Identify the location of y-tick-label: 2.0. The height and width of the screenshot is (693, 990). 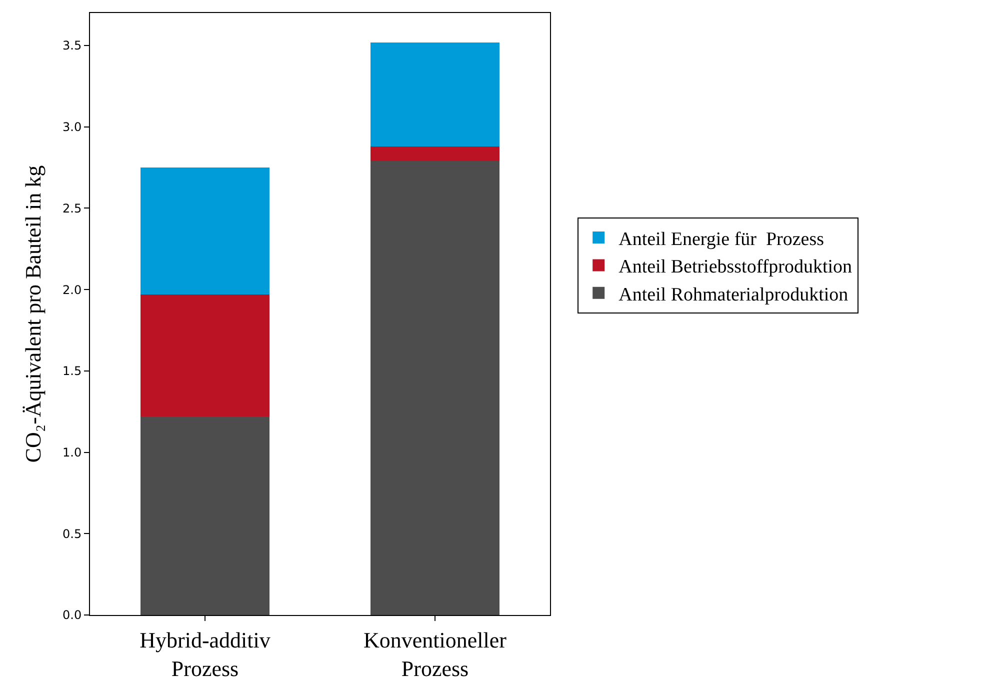
(72, 289).